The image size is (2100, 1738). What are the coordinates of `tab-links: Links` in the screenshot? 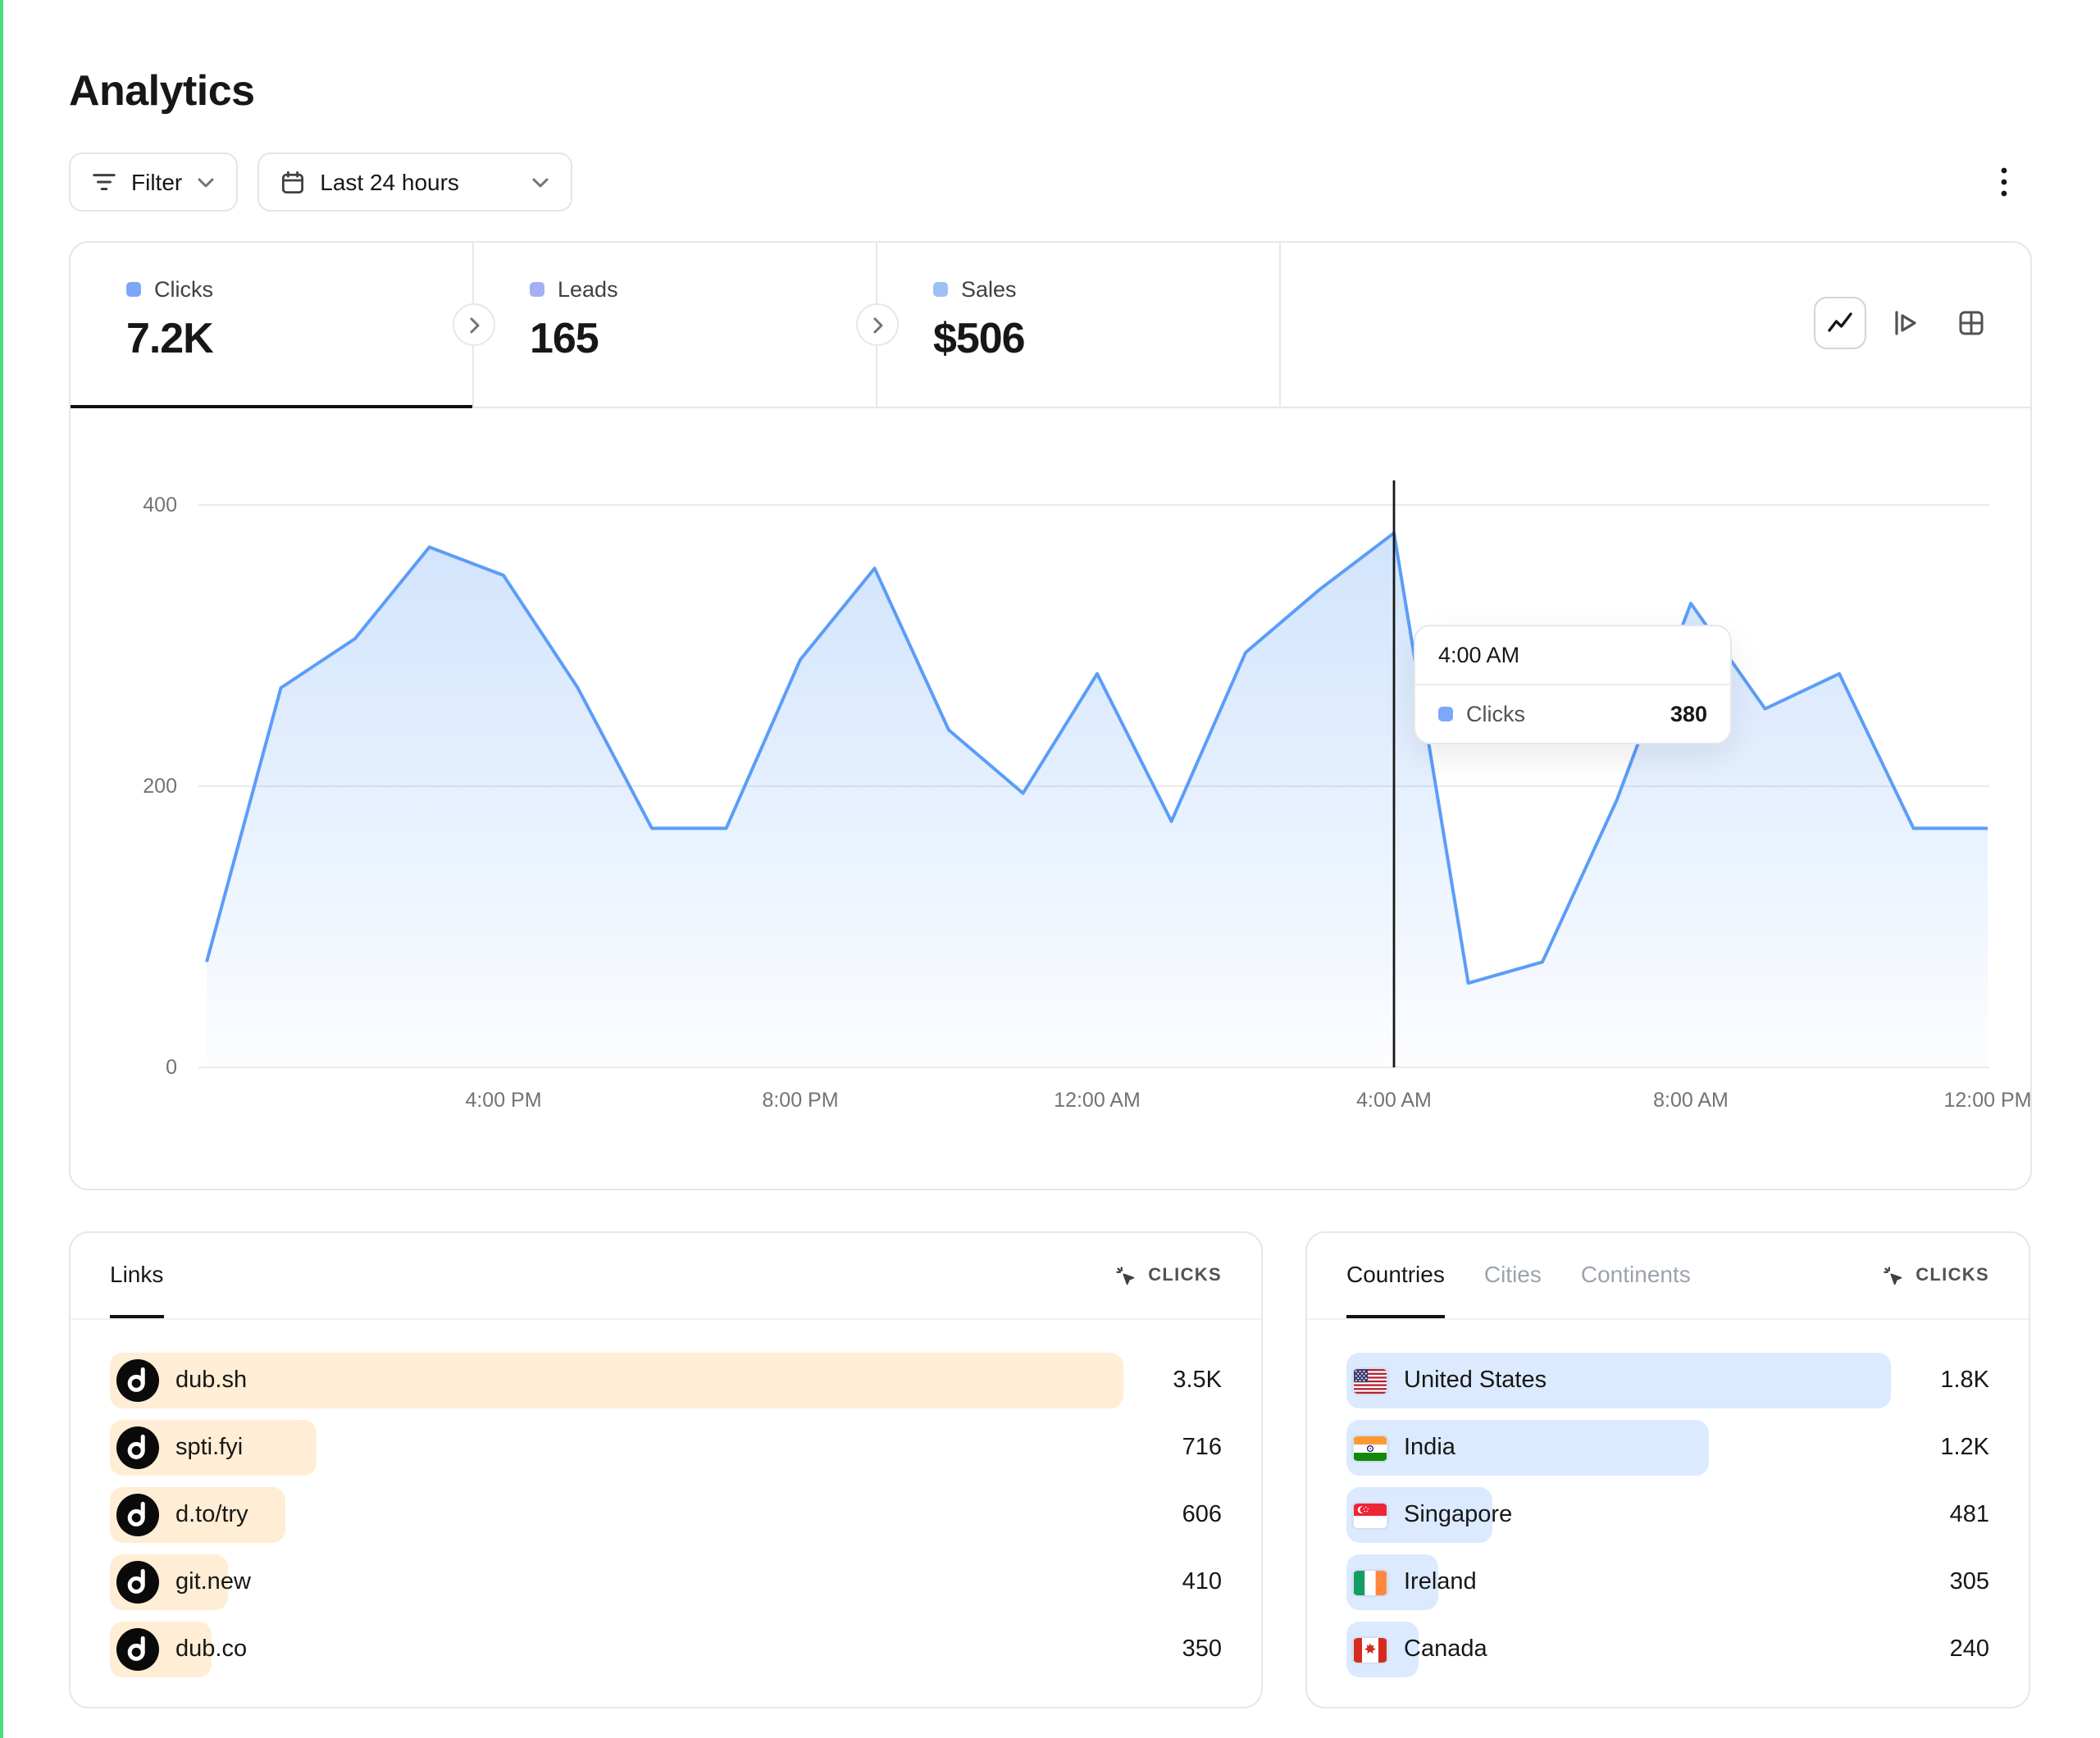 It's located at (137, 1275).